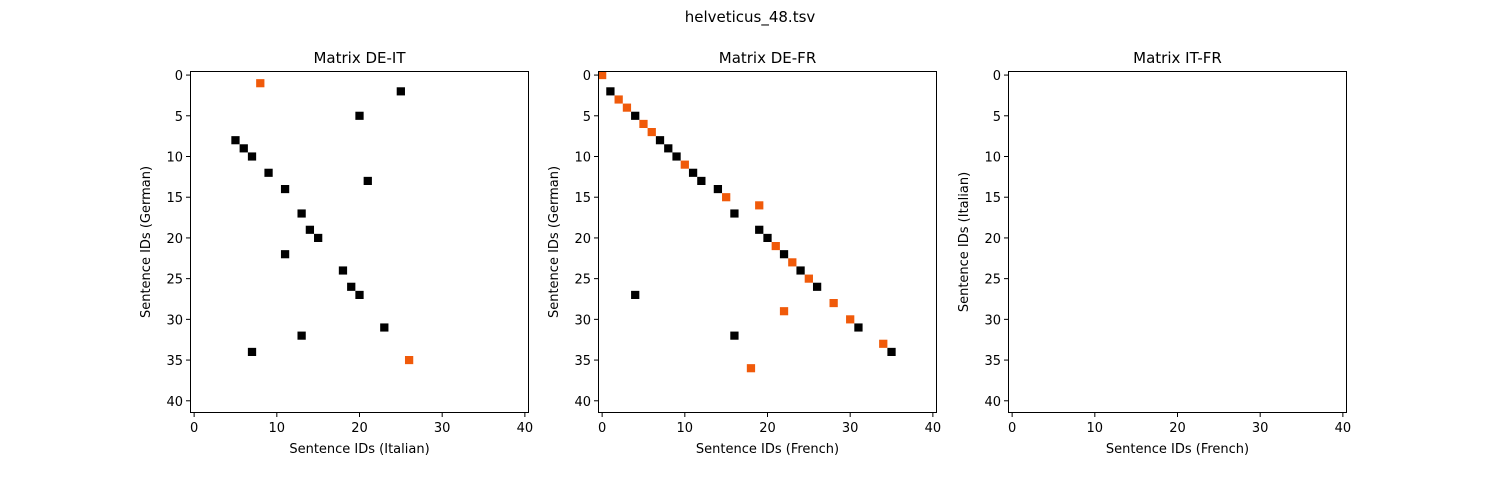  I want to click on y-axis-label: Sentence IDs (Italian), so click(964, 242).